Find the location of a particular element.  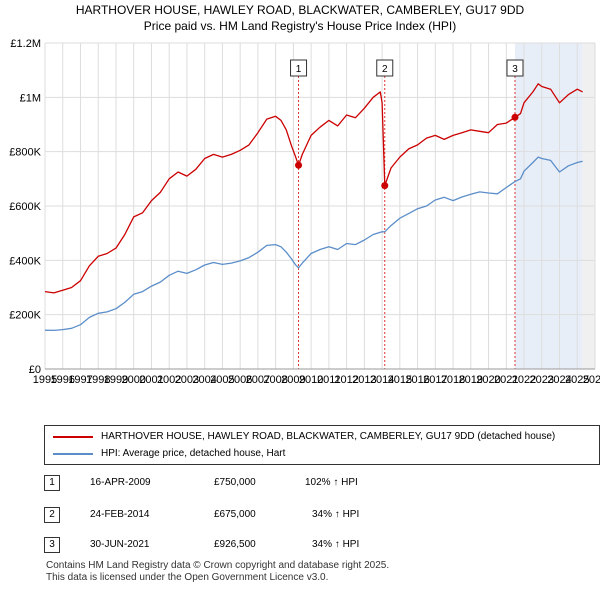

x-tick-label: 2010 is located at coordinates (311, 380).